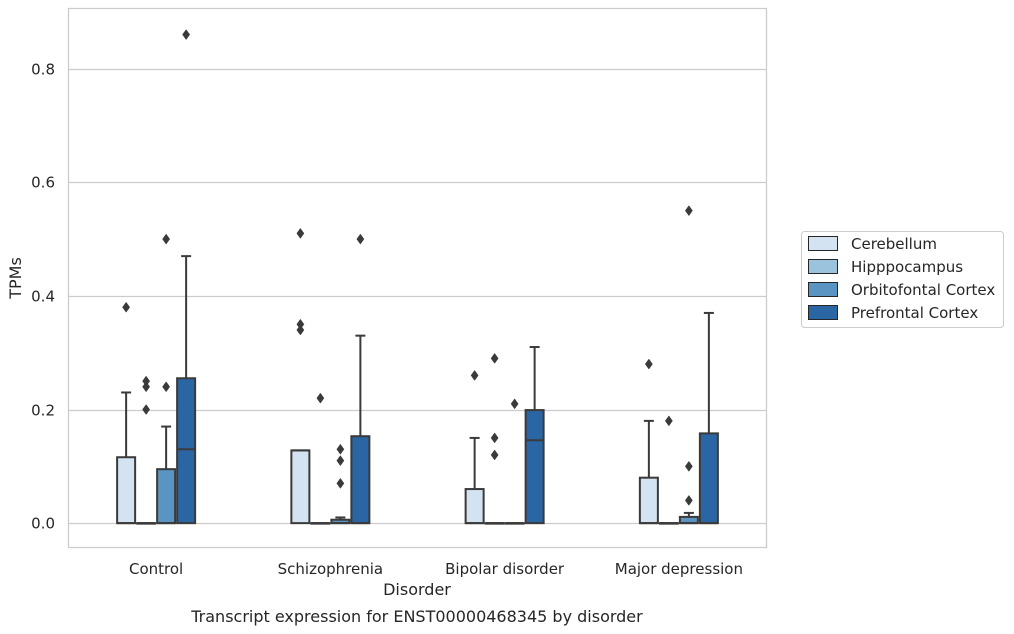 This screenshot has width=1014, height=634. Describe the element at coordinates (417, 589) in the screenshot. I see `x-axis-title: Disorder` at that location.